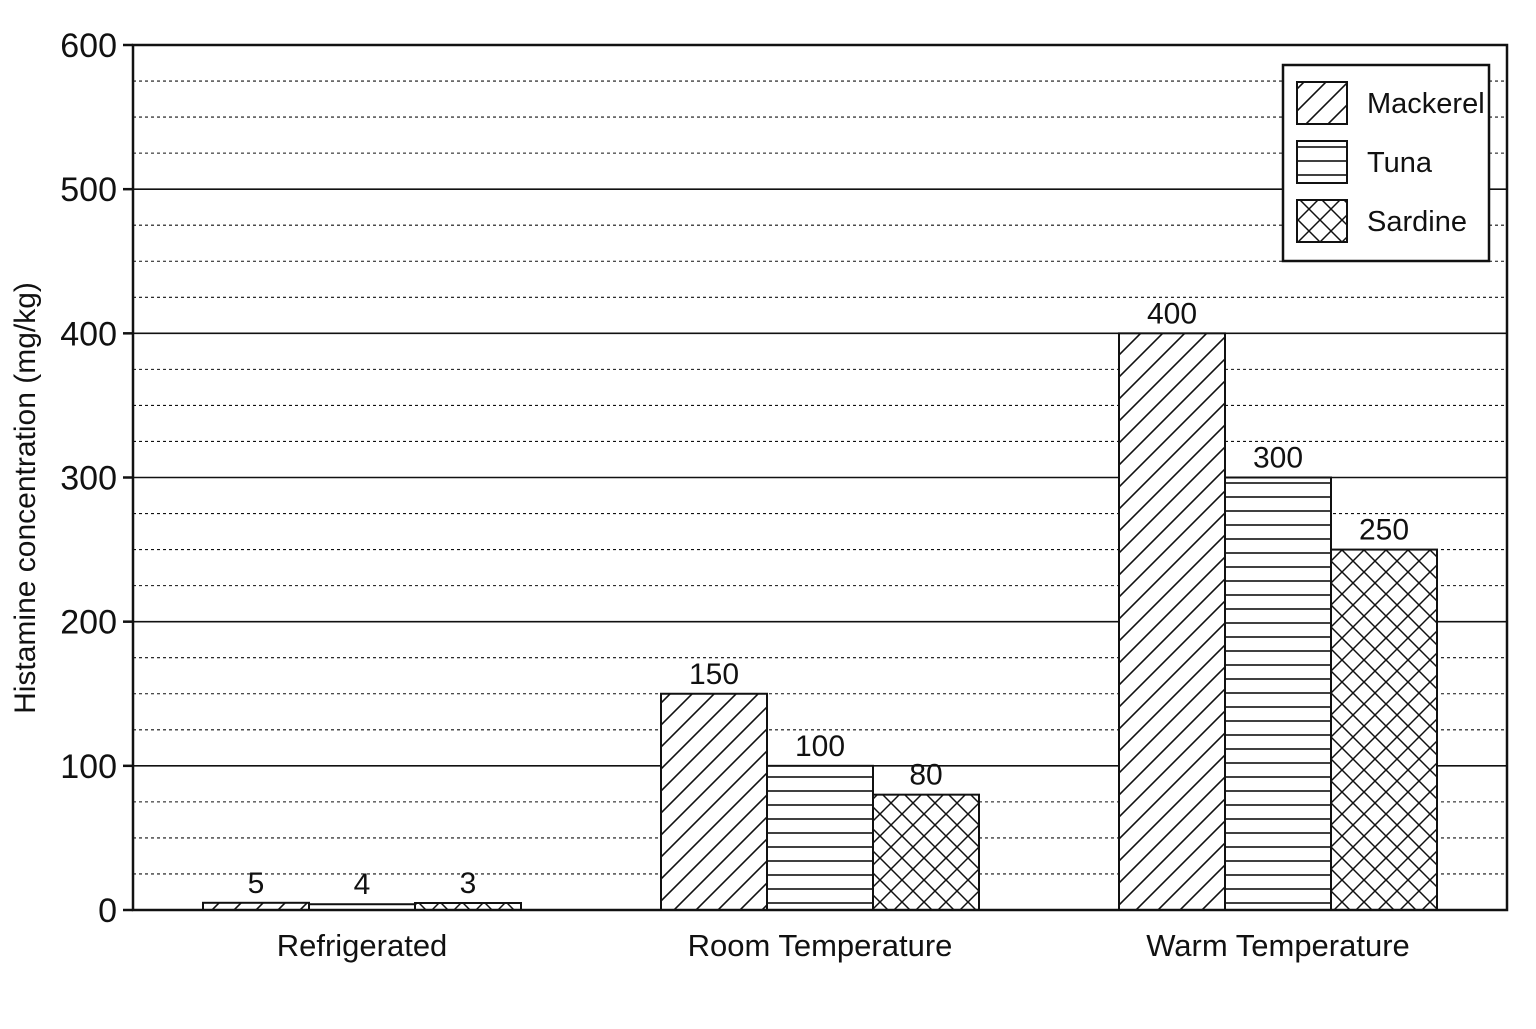 The image size is (1536, 1029). I want to click on category-label: Refrigerated, so click(362, 945).